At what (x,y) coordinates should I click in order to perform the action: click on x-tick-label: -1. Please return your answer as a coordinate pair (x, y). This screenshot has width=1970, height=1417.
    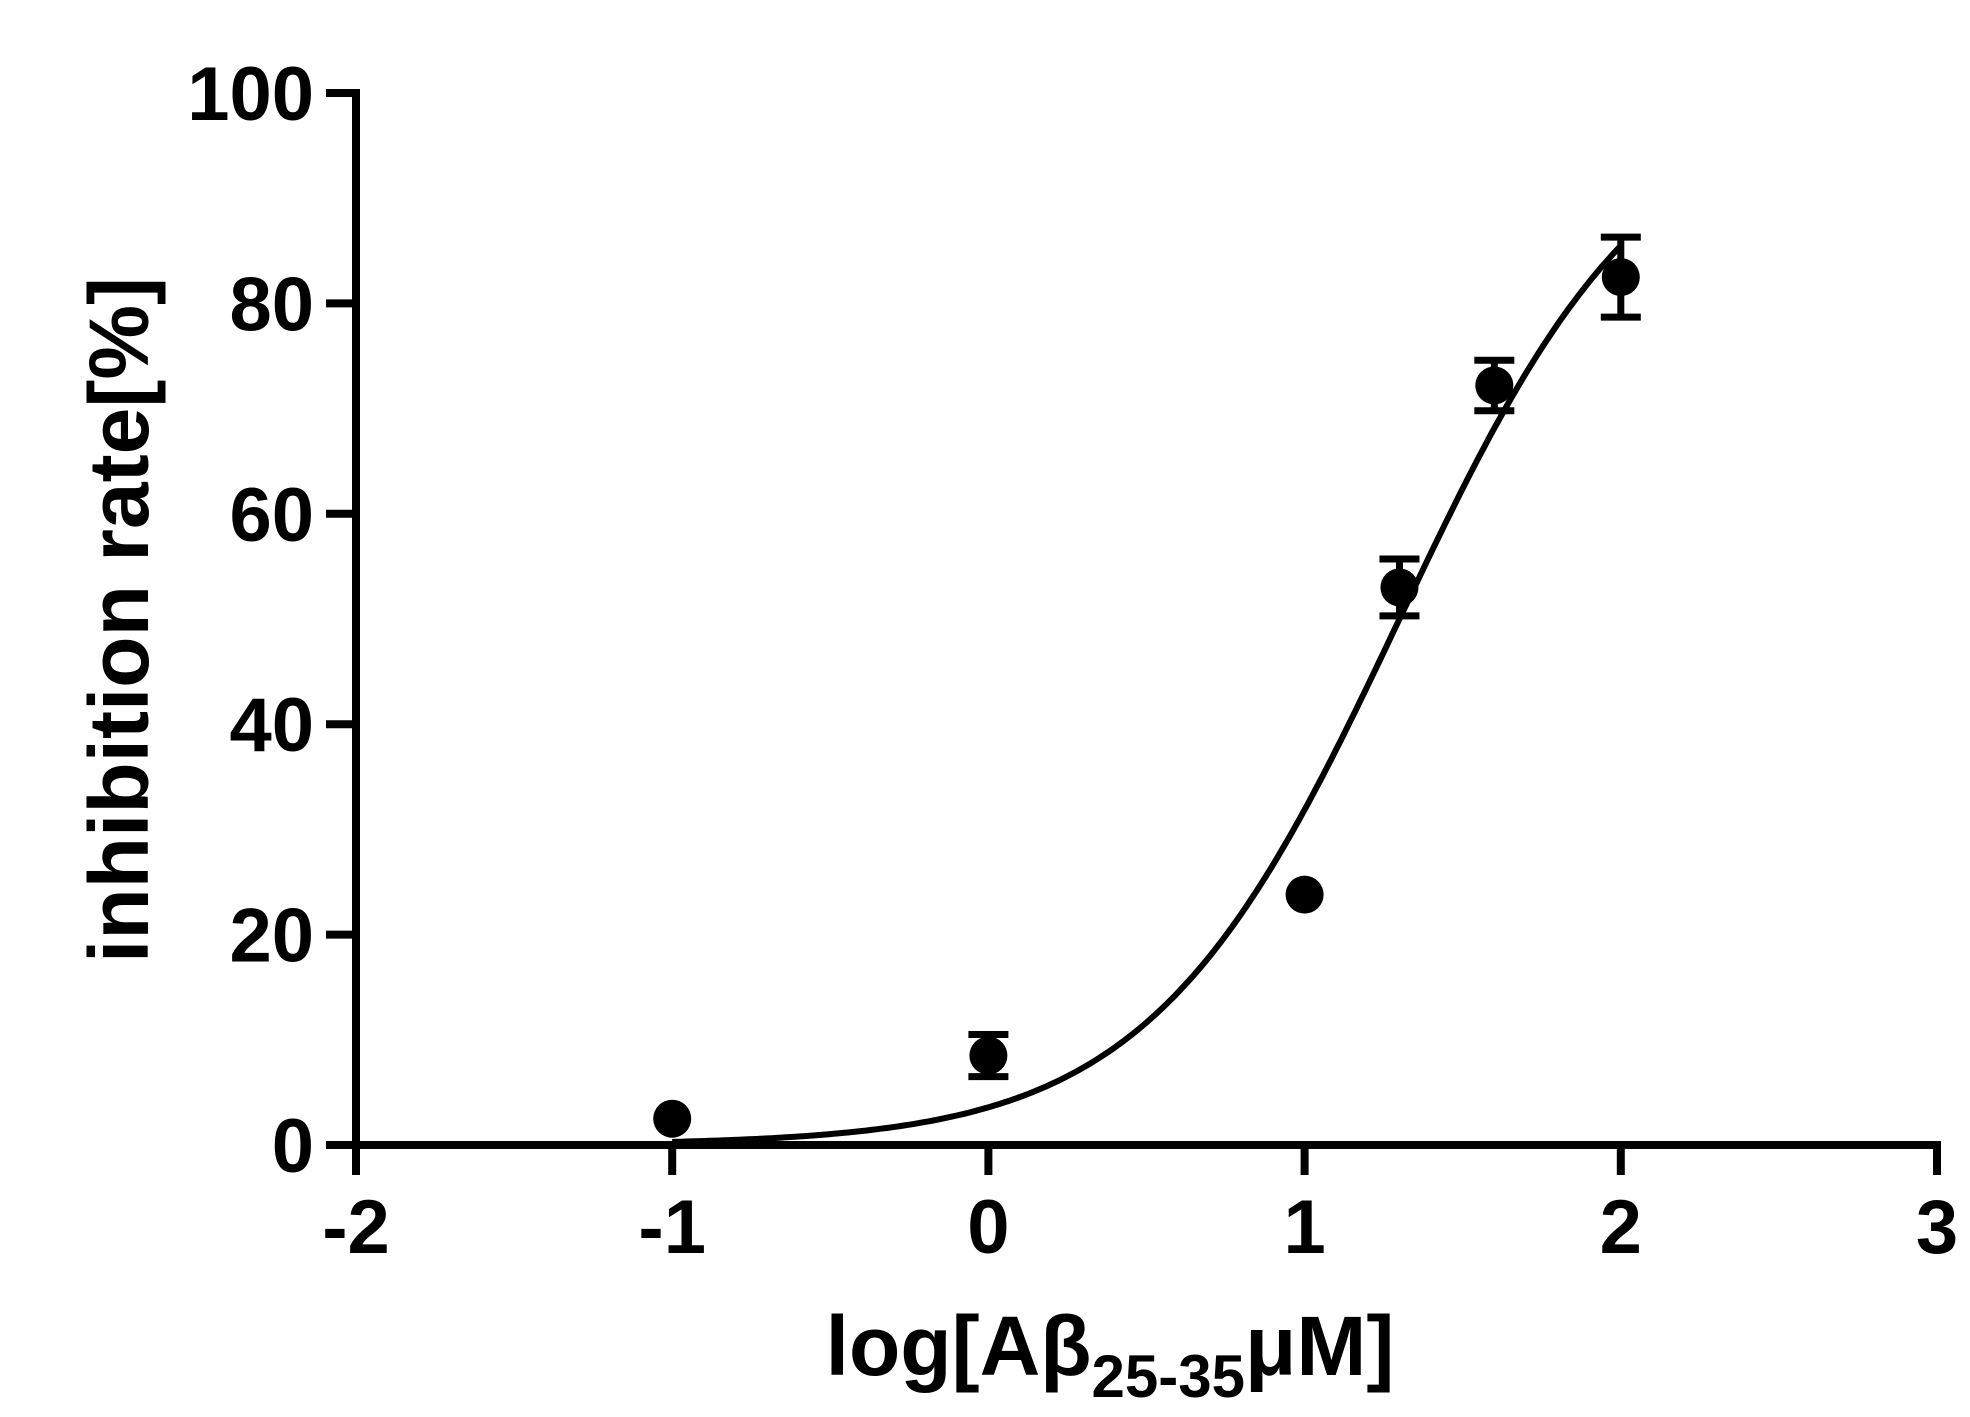
    Looking at the image, I should click on (672, 1227).